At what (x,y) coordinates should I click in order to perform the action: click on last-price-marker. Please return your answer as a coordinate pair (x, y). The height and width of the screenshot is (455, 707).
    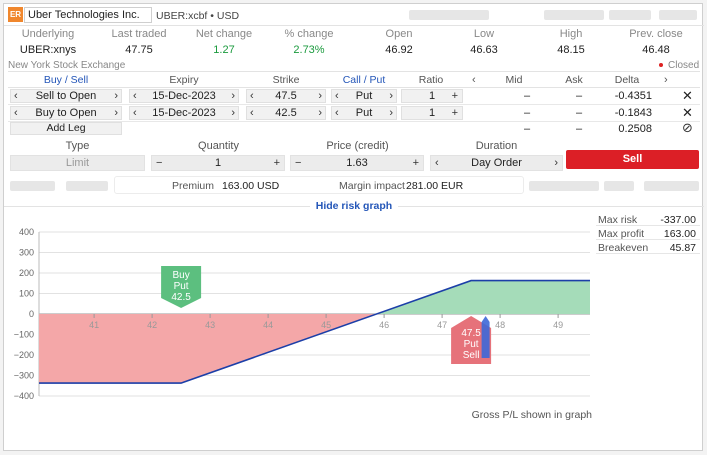
    Looking at the image, I should click on (485, 337).